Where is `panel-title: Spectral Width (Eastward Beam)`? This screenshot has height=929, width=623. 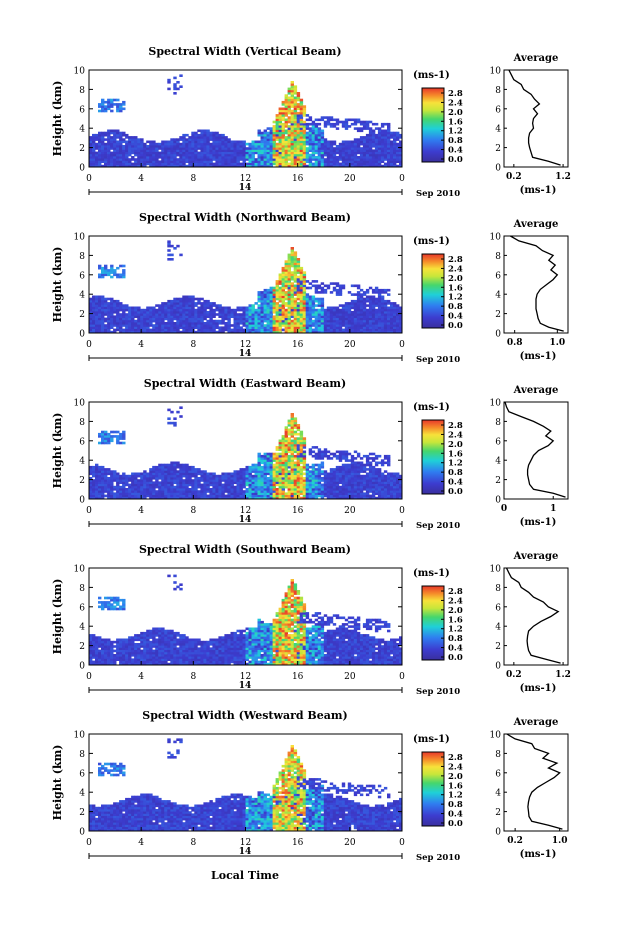 panel-title: Spectral Width (Eastward Beam) is located at coordinates (245, 383).